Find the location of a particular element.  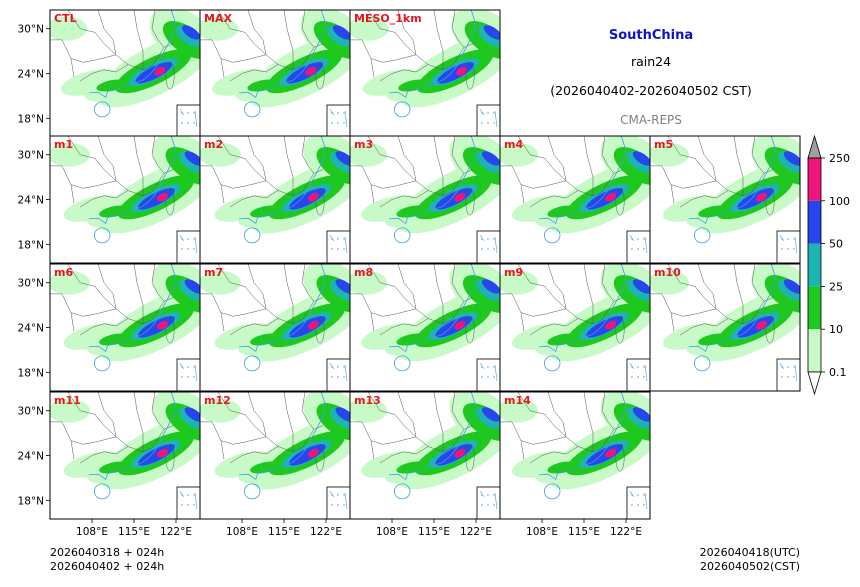

colorbar-tick-label: 0.1 is located at coordinates (838, 372).